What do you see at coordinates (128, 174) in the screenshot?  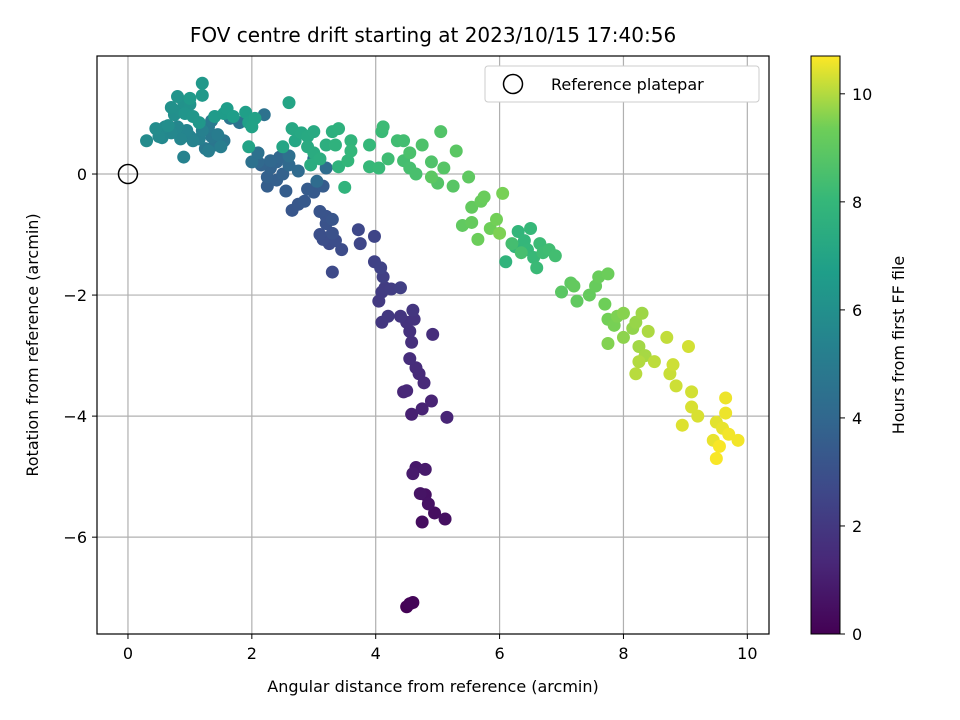 I see `reference-platepar-marker` at bounding box center [128, 174].